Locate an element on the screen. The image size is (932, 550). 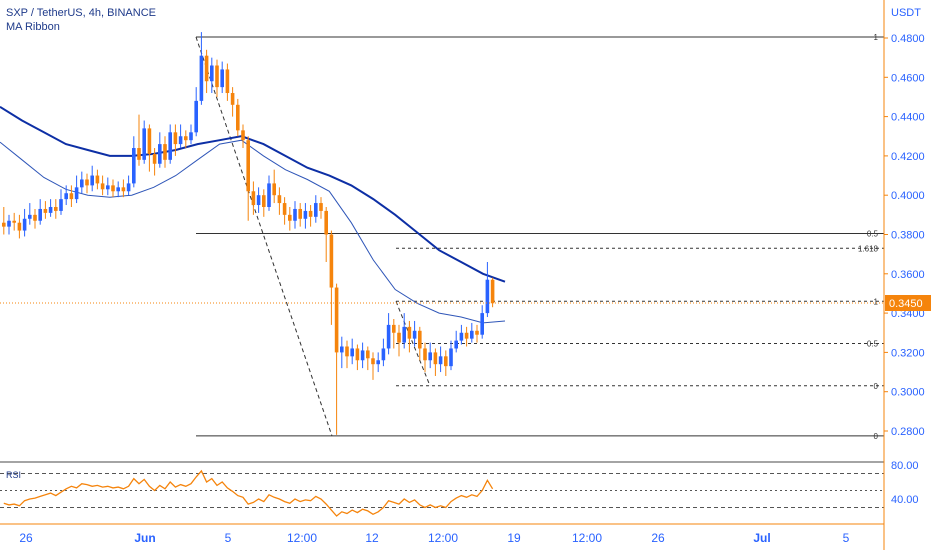
fib-level-label: 1 is located at coordinates (876, 37).